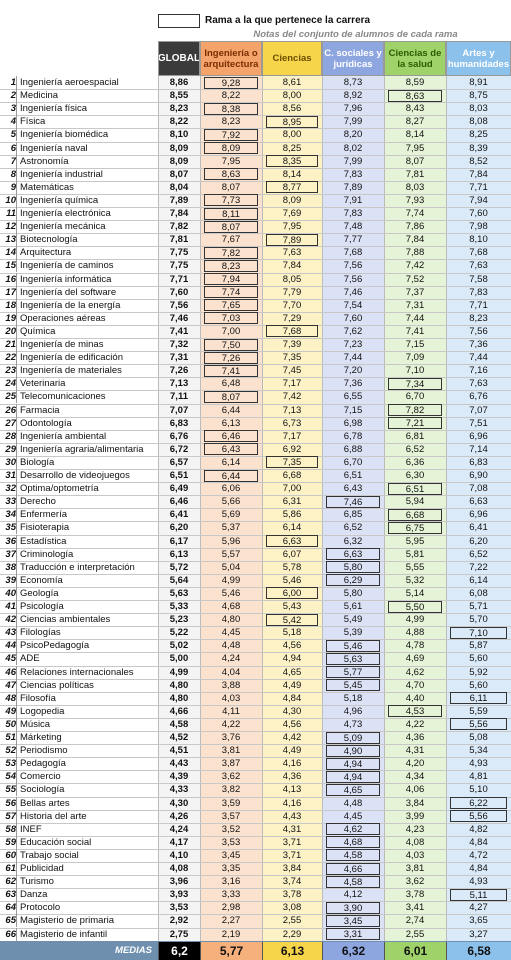  What do you see at coordinates (292, 882) in the screenshot?
I see `score: 3,74` at bounding box center [292, 882].